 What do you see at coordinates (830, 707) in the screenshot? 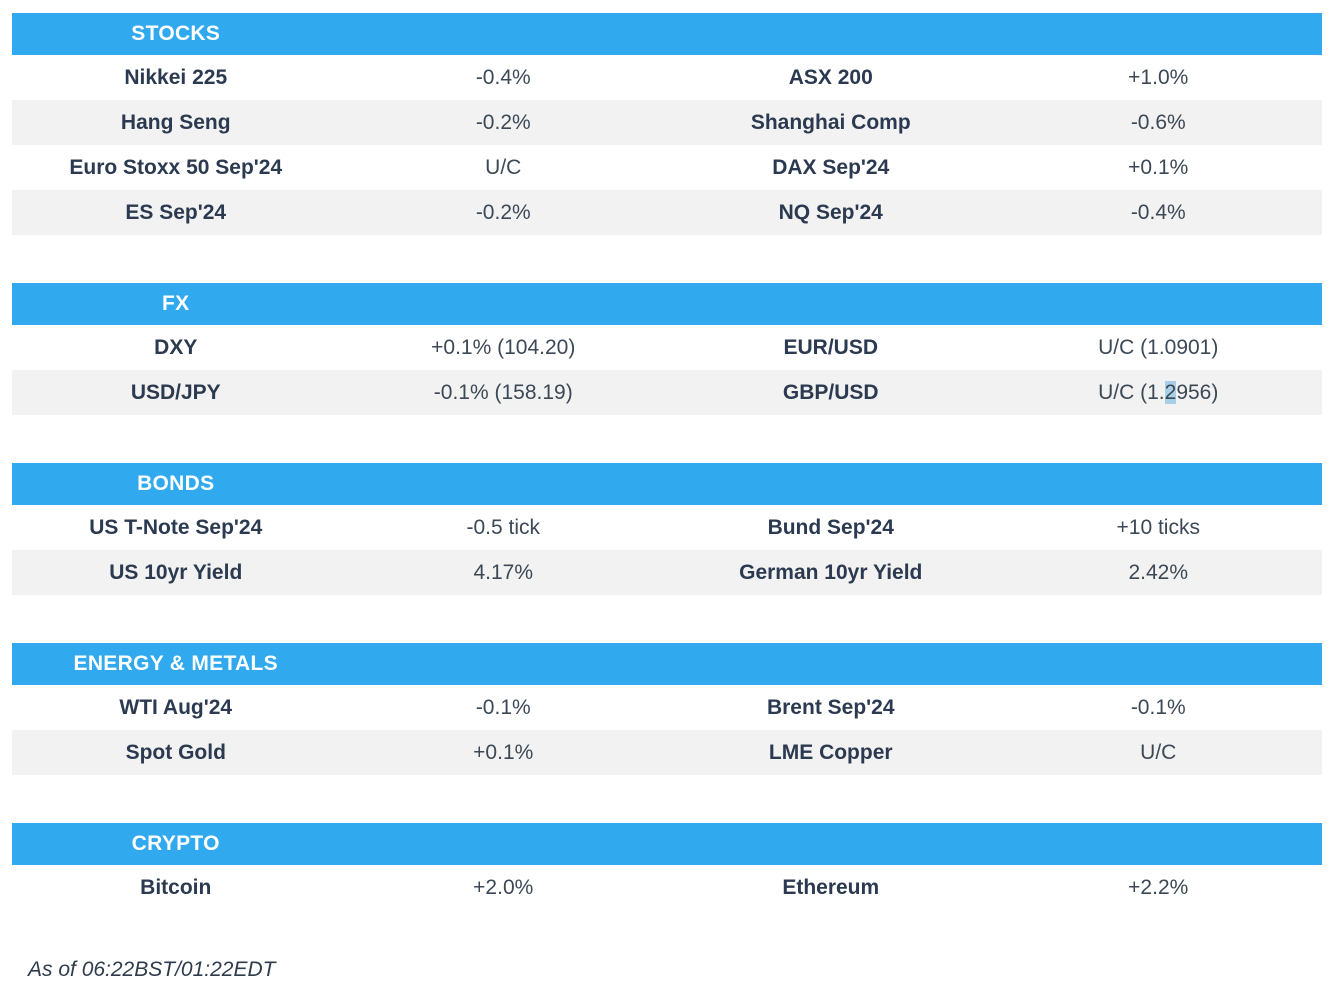
I see `instrument-label: Brent Sep'24` at bounding box center [830, 707].